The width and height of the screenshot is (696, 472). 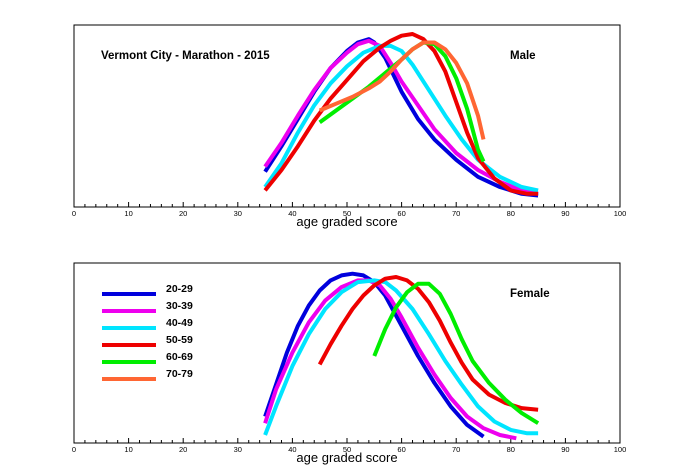 What do you see at coordinates (179, 289) in the screenshot?
I see `legend-label-20-29: 20-29` at bounding box center [179, 289].